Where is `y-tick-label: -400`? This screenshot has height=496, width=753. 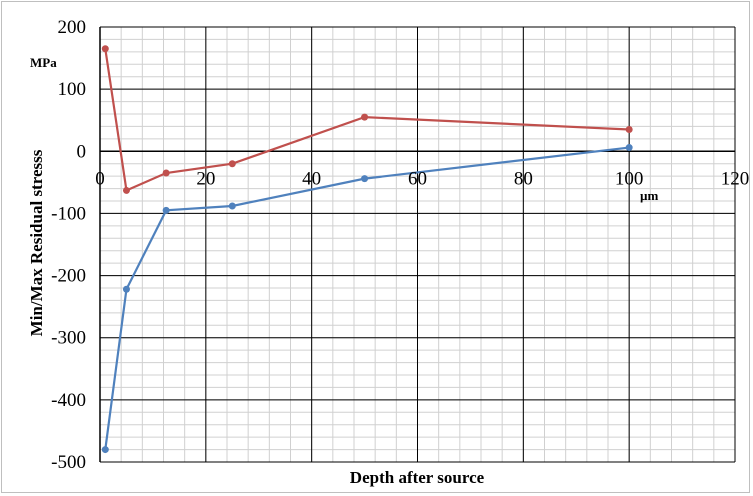
y-tick-label: -400 is located at coordinates (68, 400).